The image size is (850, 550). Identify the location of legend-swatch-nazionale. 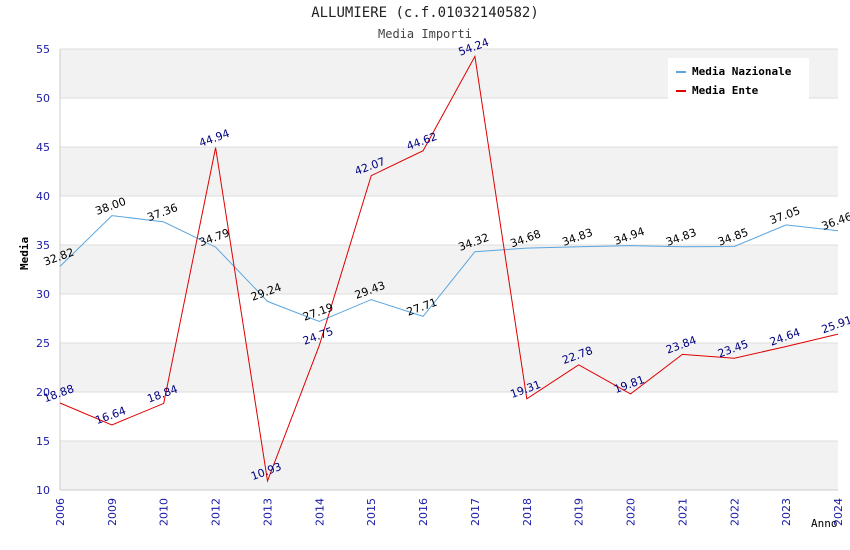
(681, 72).